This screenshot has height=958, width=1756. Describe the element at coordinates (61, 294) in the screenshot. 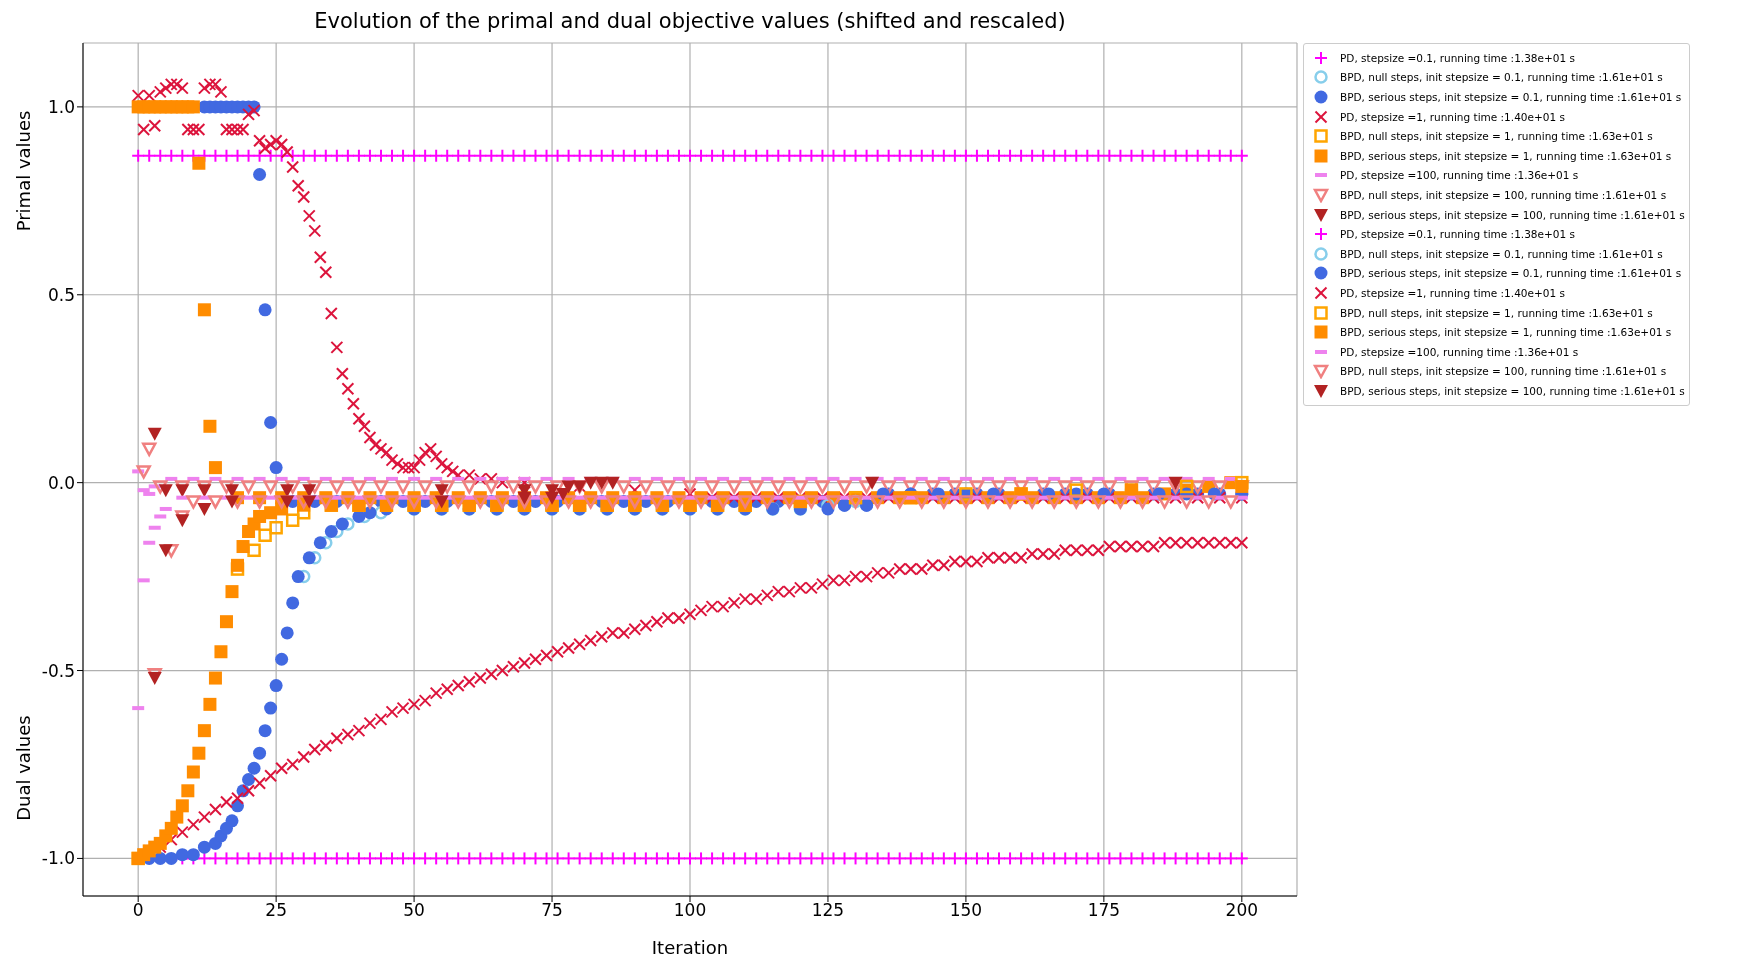

I see `y-tick-label: 0.5` at that location.